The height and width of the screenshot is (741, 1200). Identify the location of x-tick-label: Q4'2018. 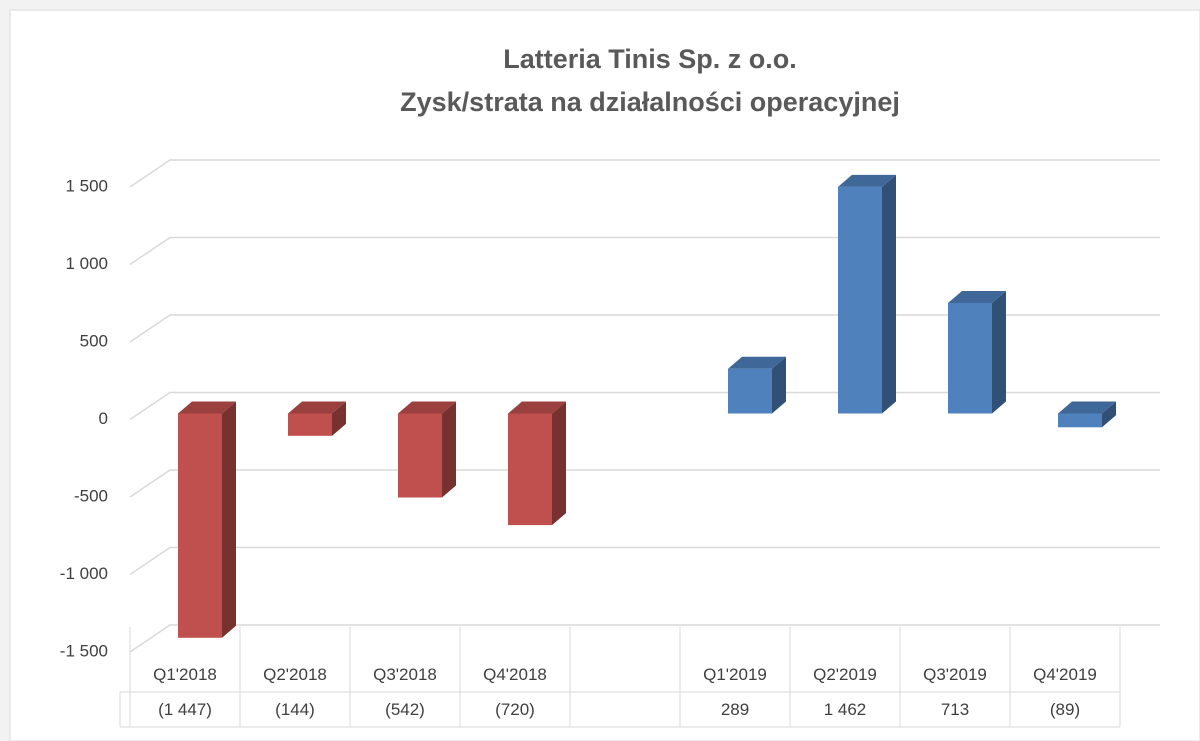
(515, 674).